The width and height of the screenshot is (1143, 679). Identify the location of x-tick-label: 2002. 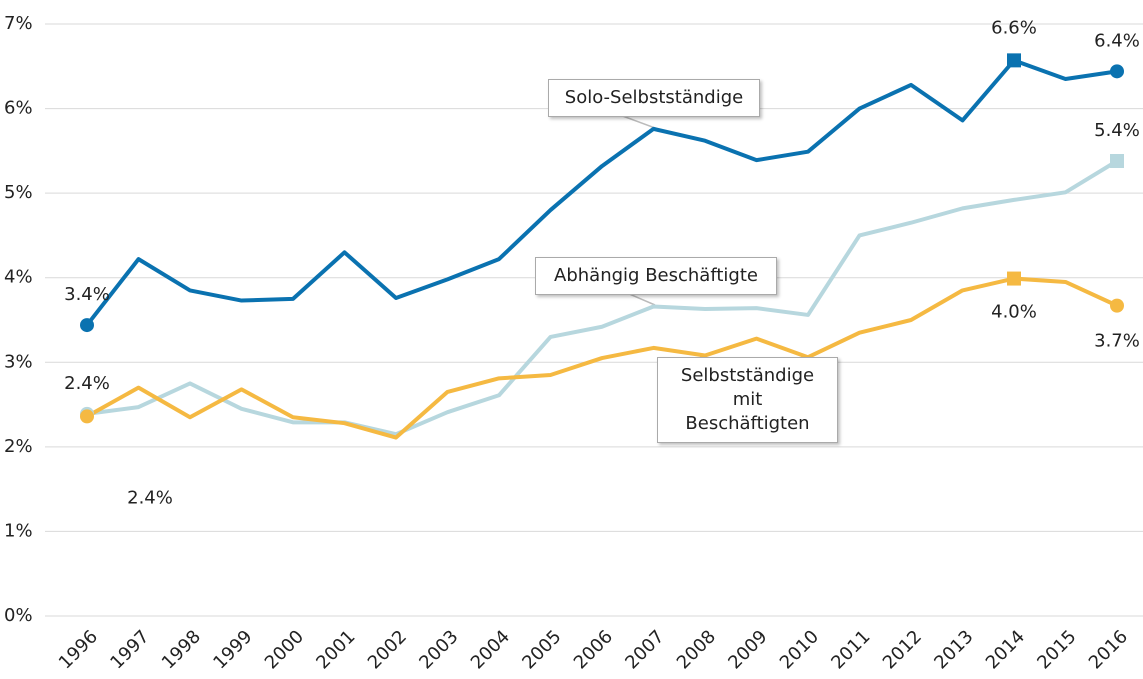
(387, 649).